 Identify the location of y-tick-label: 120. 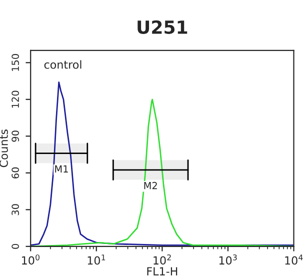
(15, 99).